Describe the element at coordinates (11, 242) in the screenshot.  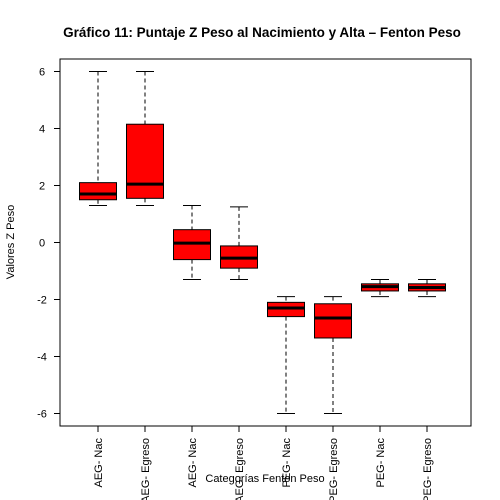
I see `y-axis-label: Valores Z Peso` at that location.